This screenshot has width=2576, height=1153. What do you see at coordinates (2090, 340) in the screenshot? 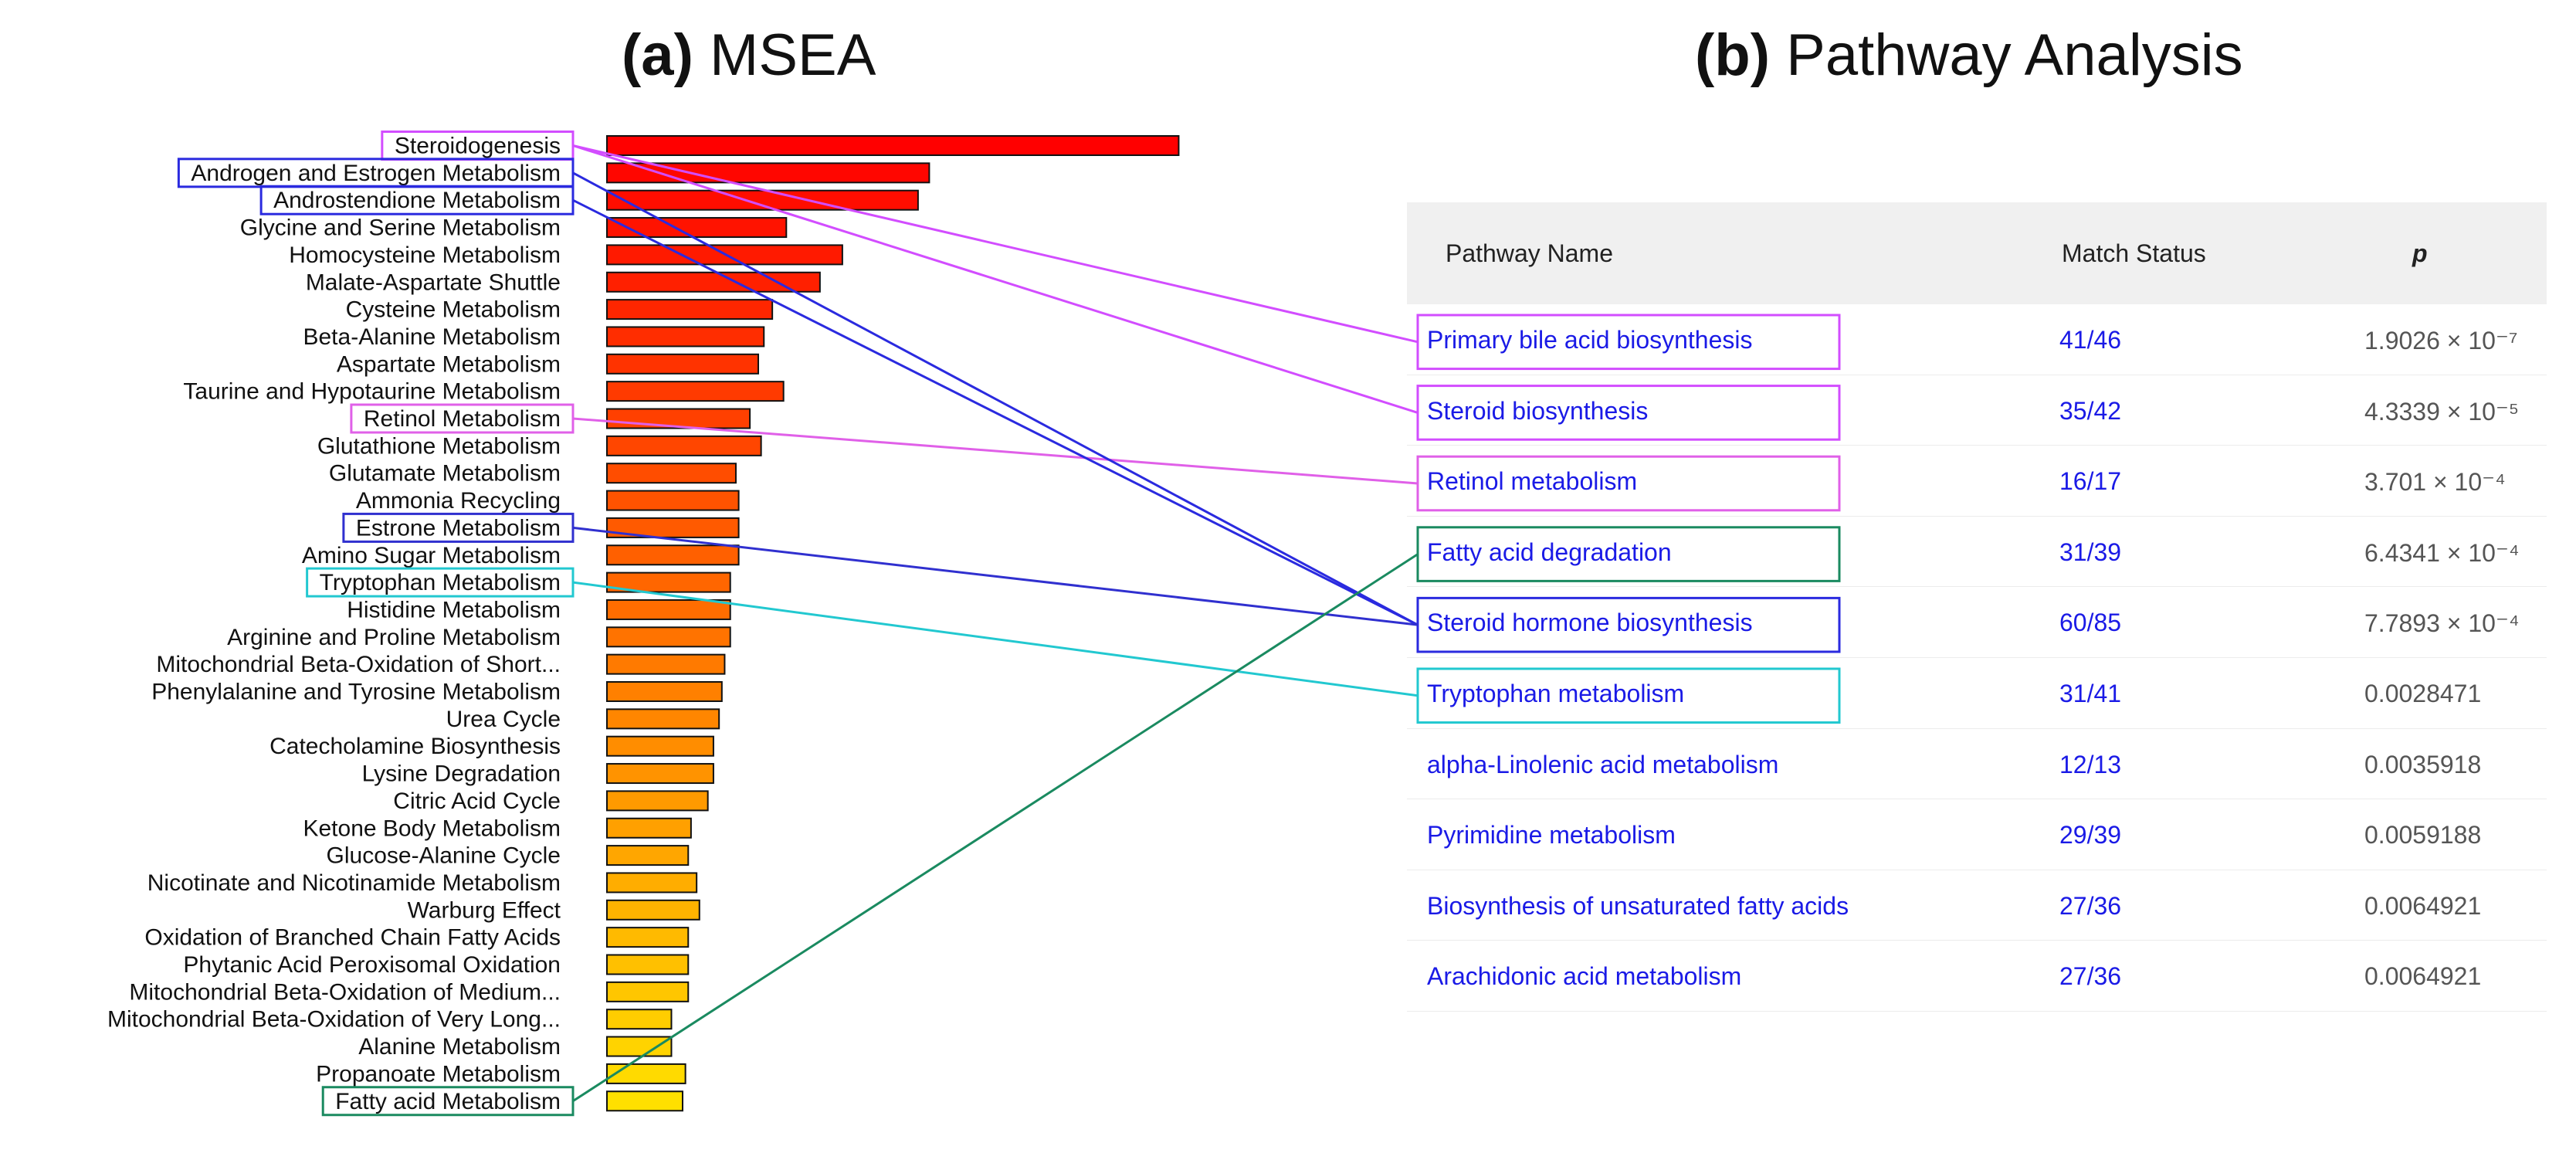
I see `match-status-link: 41/46` at bounding box center [2090, 340].